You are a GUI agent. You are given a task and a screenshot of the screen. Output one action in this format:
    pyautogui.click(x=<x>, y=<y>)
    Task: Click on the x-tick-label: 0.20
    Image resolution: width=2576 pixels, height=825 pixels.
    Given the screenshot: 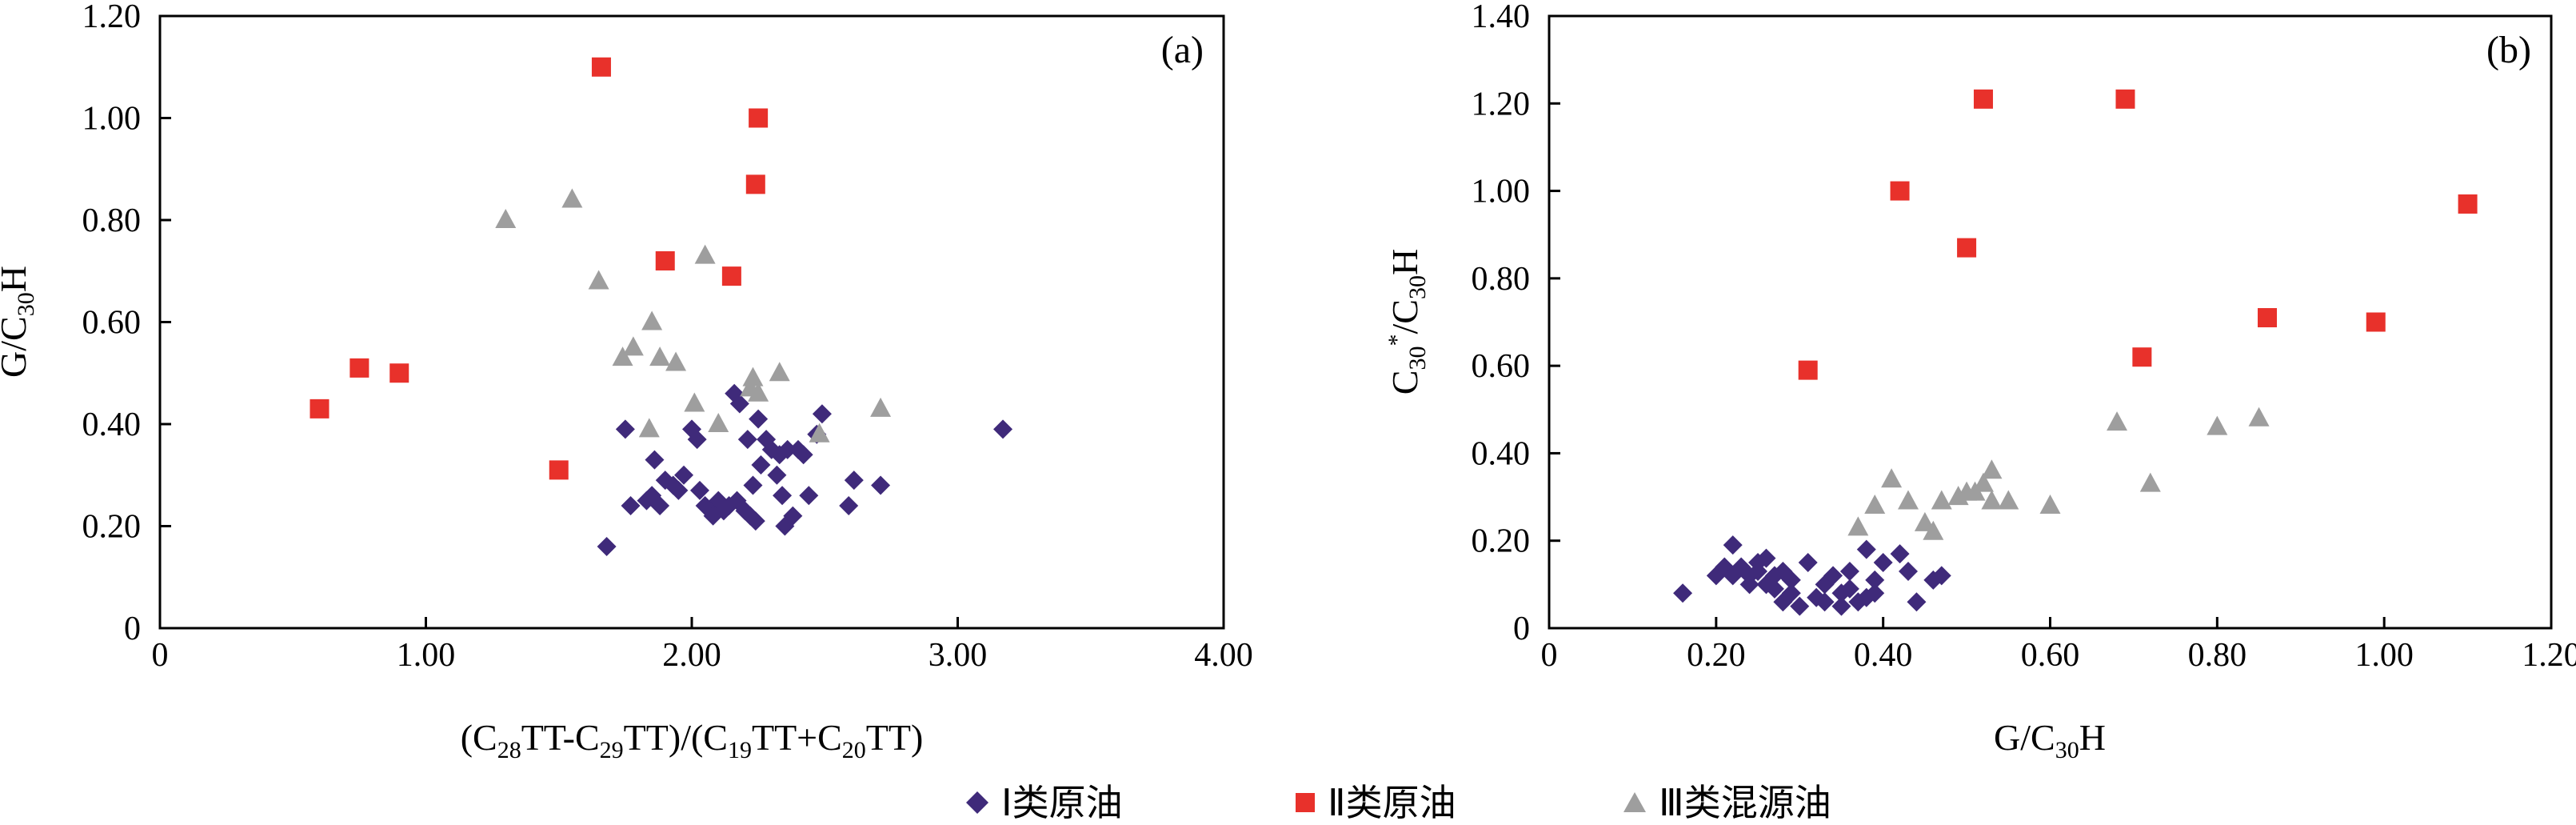 What is the action you would take?
    pyautogui.click(x=1717, y=655)
    